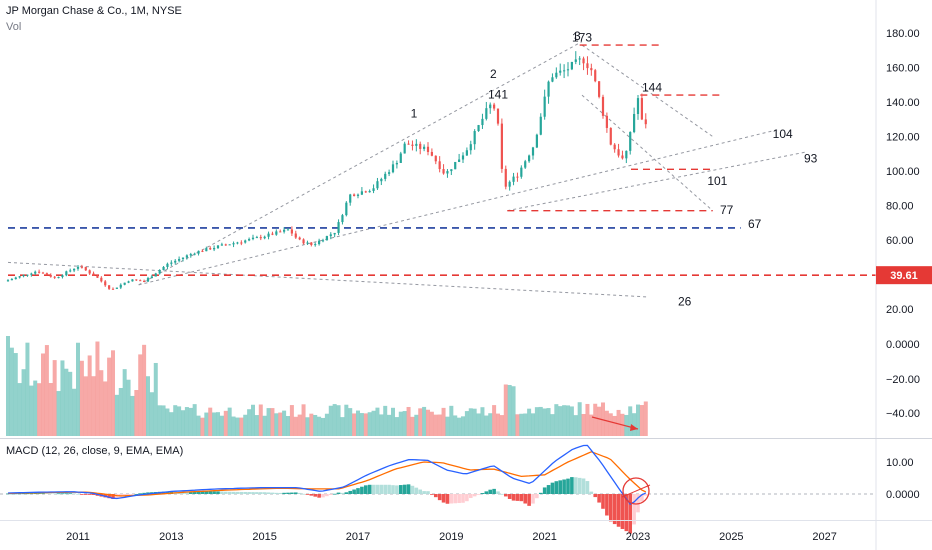 The width and height of the screenshot is (932, 550). Describe the element at coordinates (903, 172) in the screenshot. I see `price-tick-label: 100.00` at that location.